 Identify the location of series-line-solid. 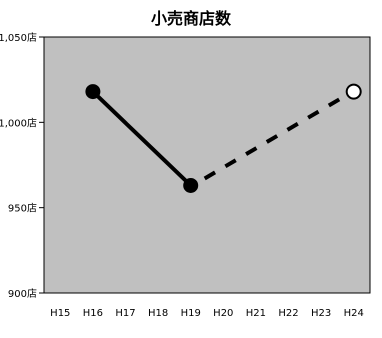
(142, 138).